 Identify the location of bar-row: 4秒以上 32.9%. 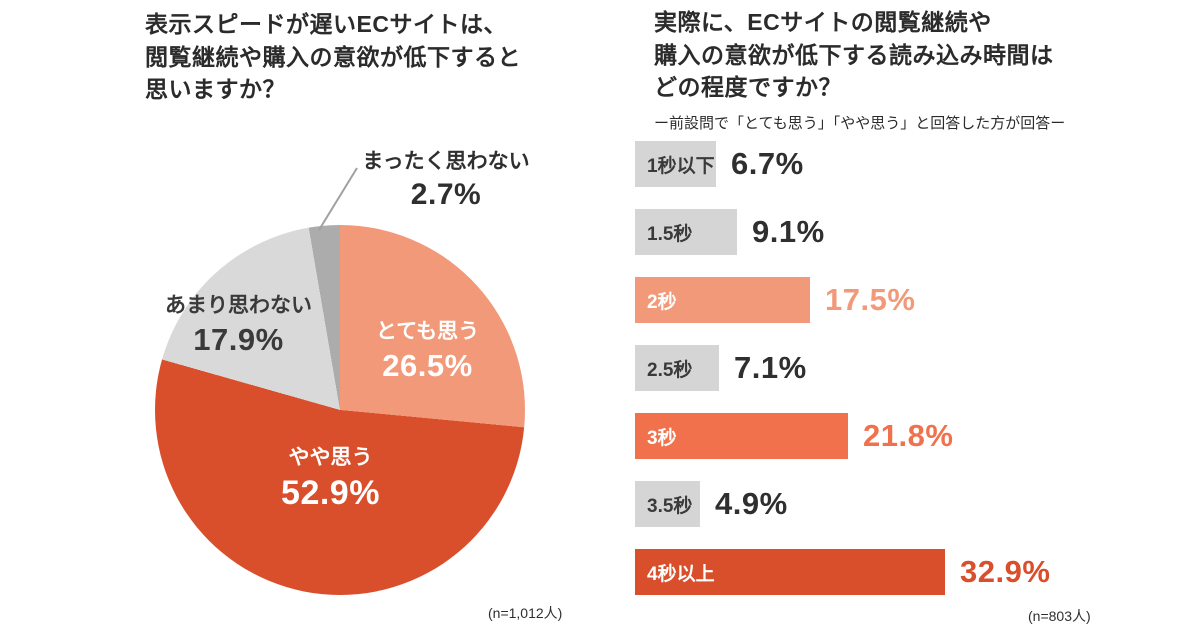
(907, 572).